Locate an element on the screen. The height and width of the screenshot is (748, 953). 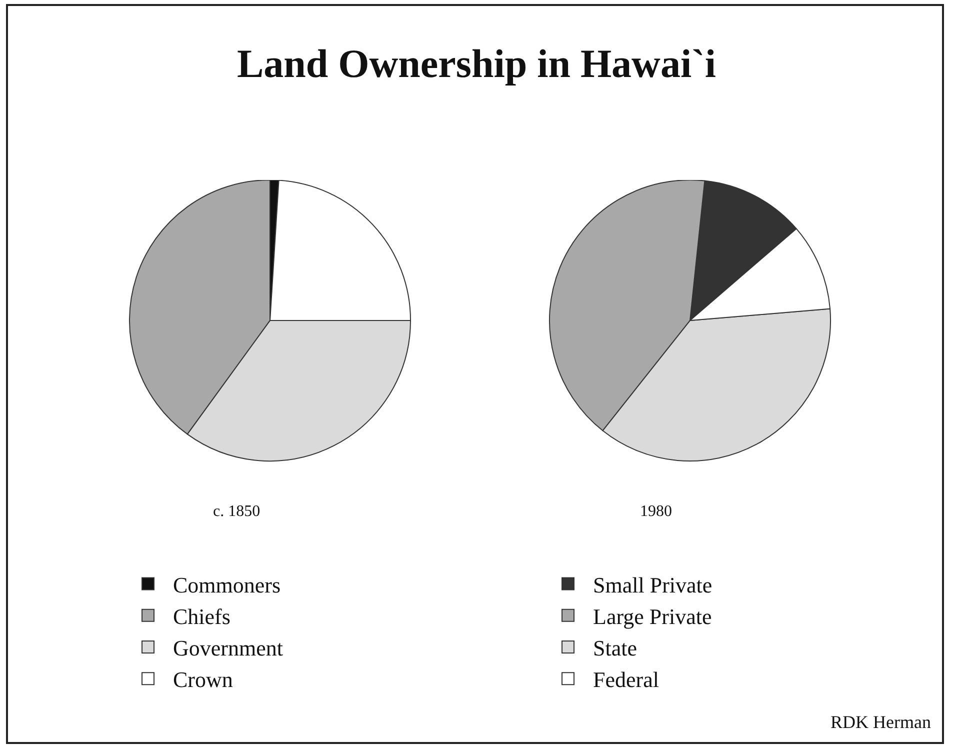
legend-label: Commoners is located at coordinates (227, 585).